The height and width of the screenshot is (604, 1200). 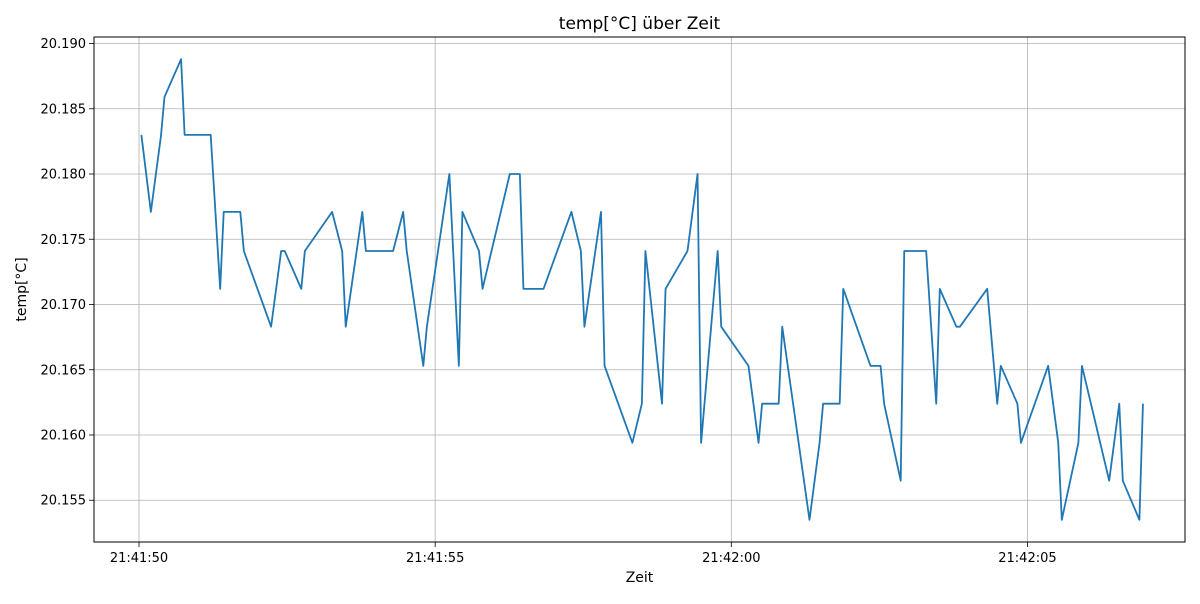 I want to click on y-tick-label: 20.155, so click(x=64, y=501).